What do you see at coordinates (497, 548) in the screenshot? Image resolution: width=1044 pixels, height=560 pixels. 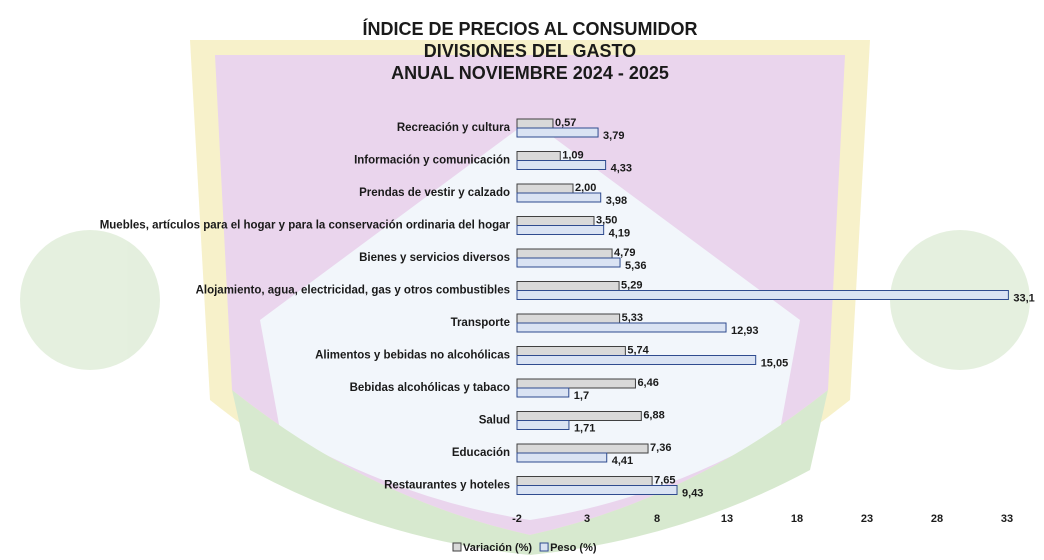 I see `legend-label: Variación (%)` at bounding box center [497, 548].